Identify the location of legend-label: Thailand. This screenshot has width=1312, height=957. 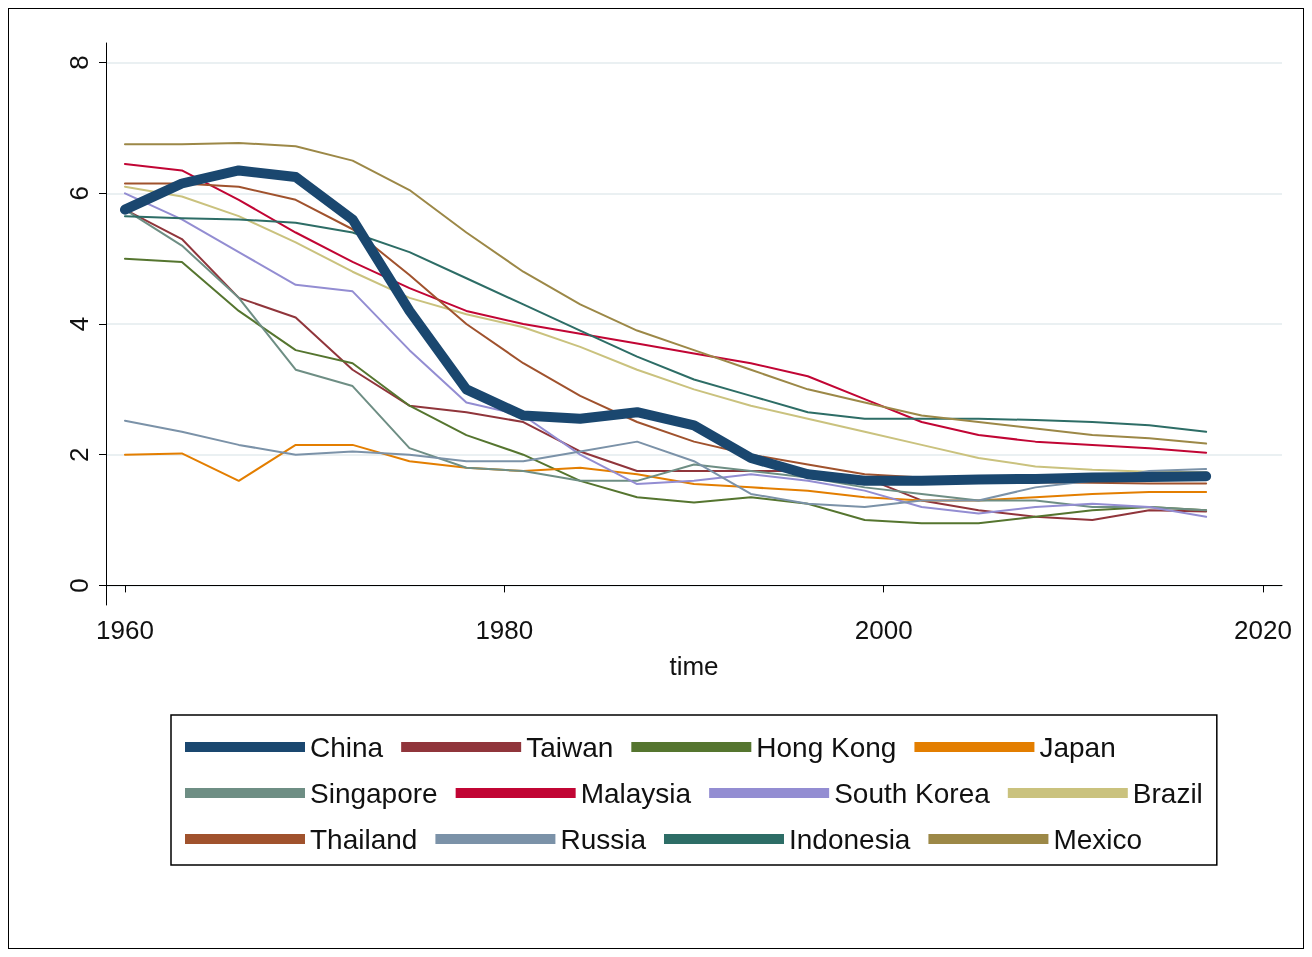
(364, 839).